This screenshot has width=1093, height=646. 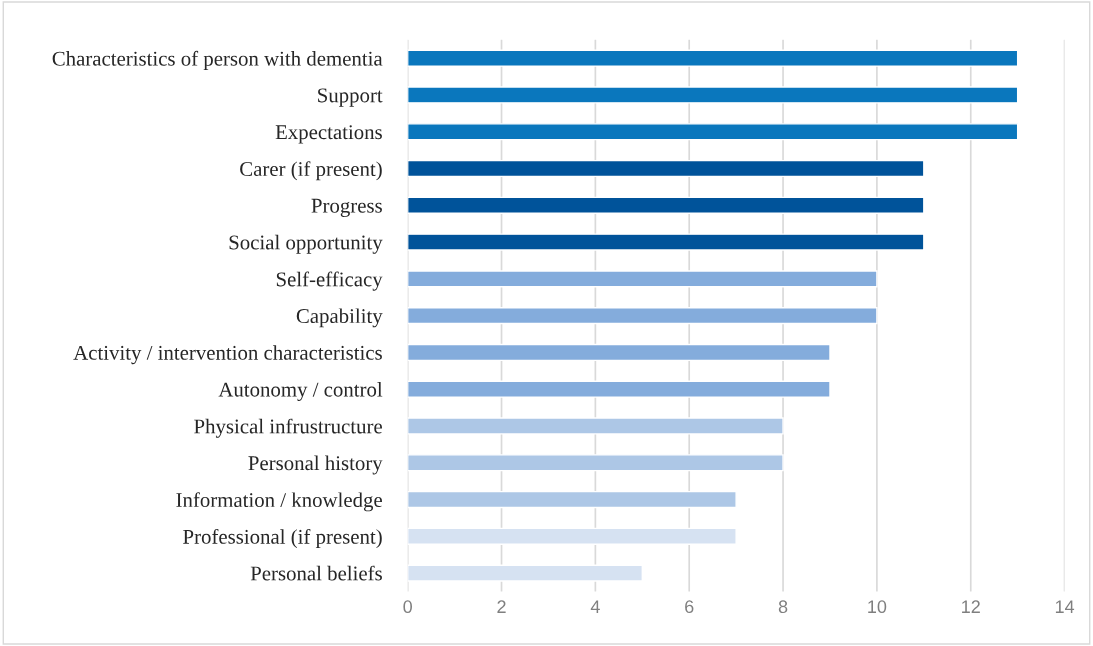 What do you see at coordinates (346, 207) in the screenshot?
I see `y-tick-label: Progress` at bounding box center [346, 207].